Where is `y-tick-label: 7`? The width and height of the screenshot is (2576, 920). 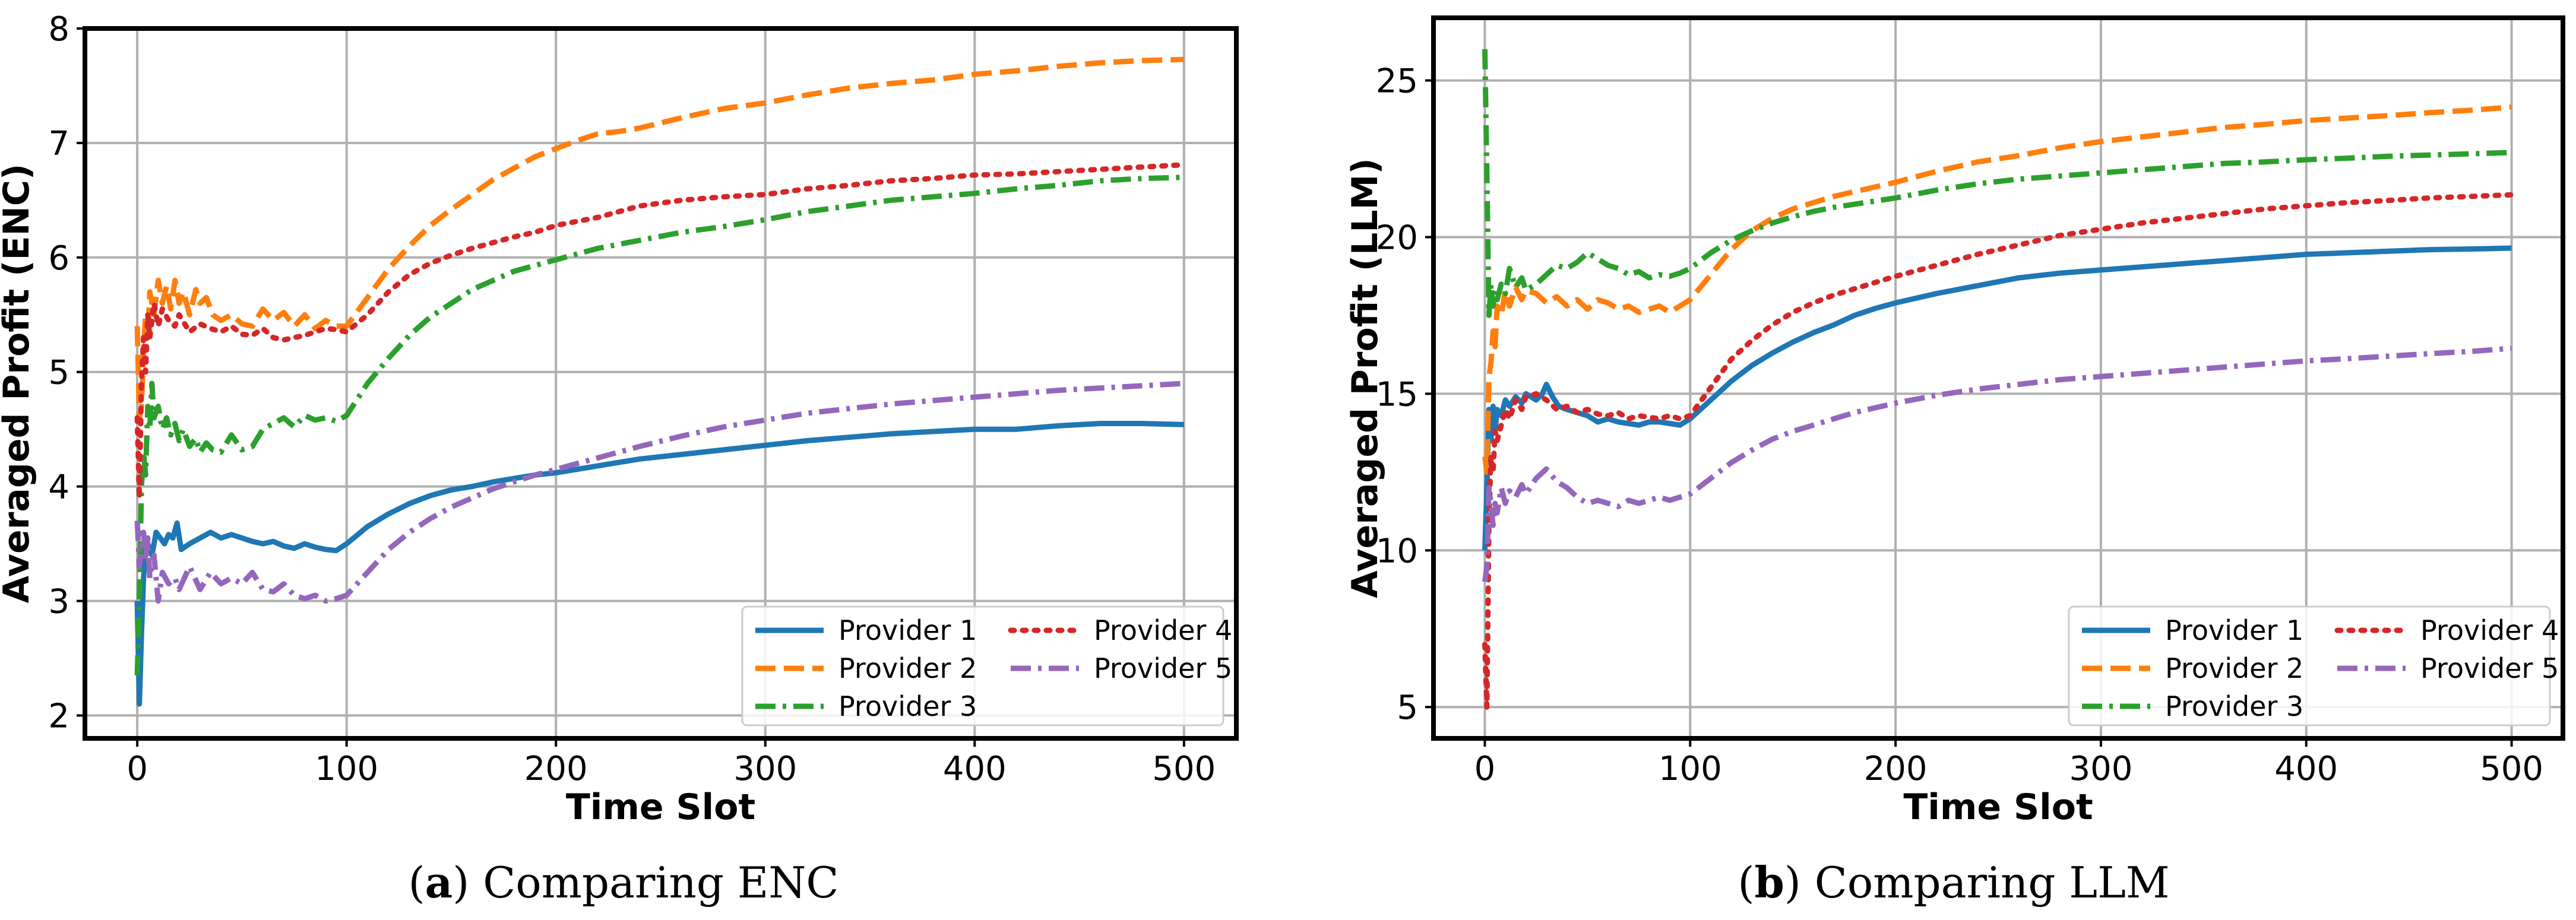 y-tick-label: 7 is located at coordinates (58, 144).